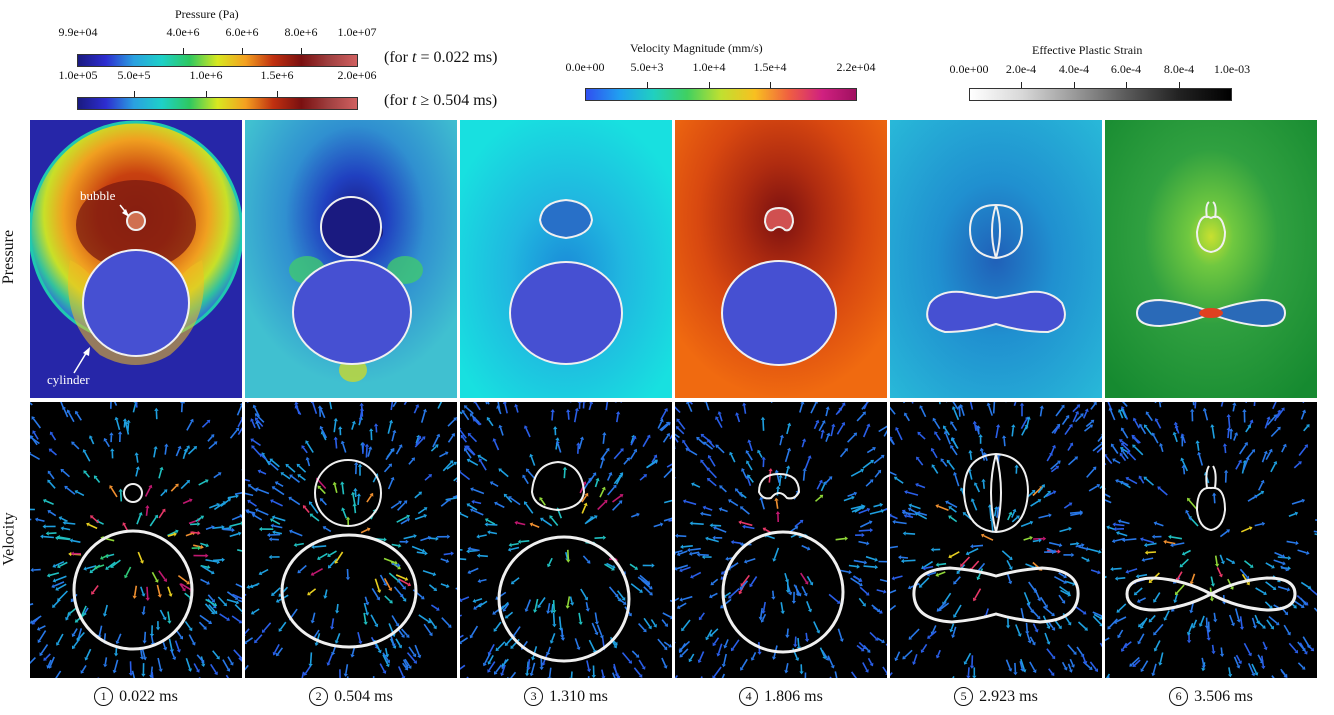  What do you see at coordinates (534, 696) in the screenshot?
I see `caption-number: 3` at bounding box center [534, 696].